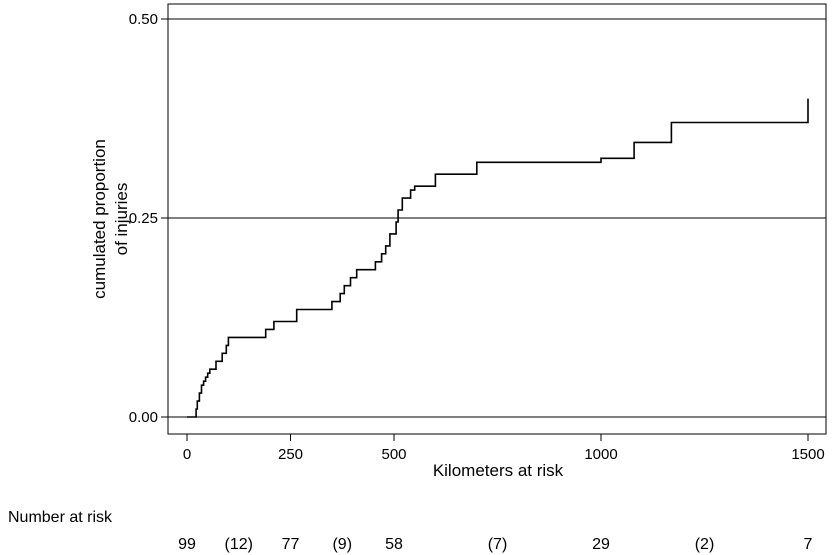  I want to click on y-tick-label-1: 0.25, so click(143, 218).